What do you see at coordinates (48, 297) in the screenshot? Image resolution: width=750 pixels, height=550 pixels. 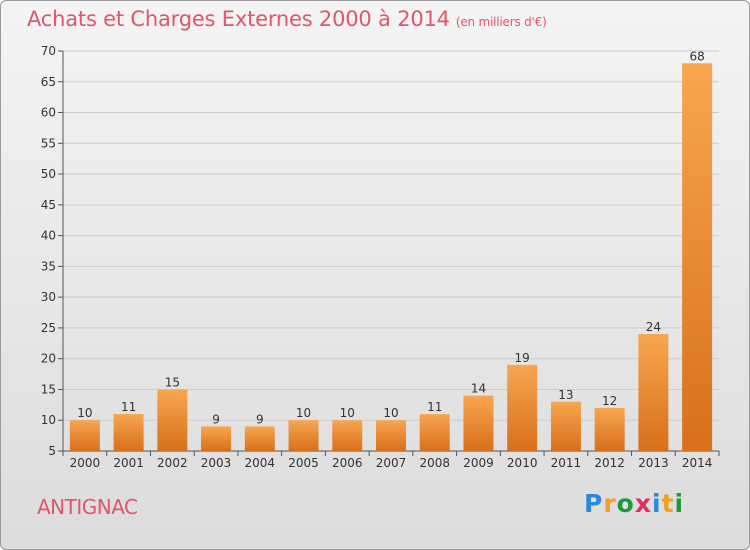 I see `y-tick-label: 30` at bounding box center [48, 297].